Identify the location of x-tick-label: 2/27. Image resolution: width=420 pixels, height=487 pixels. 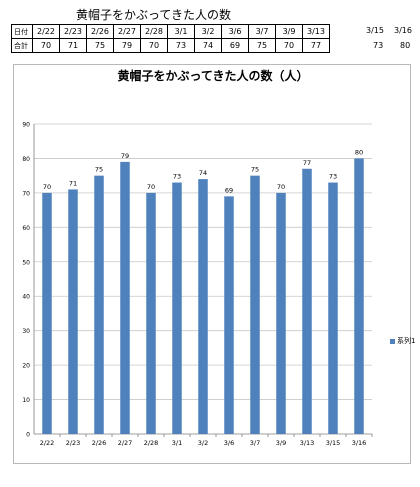
(125, 443).